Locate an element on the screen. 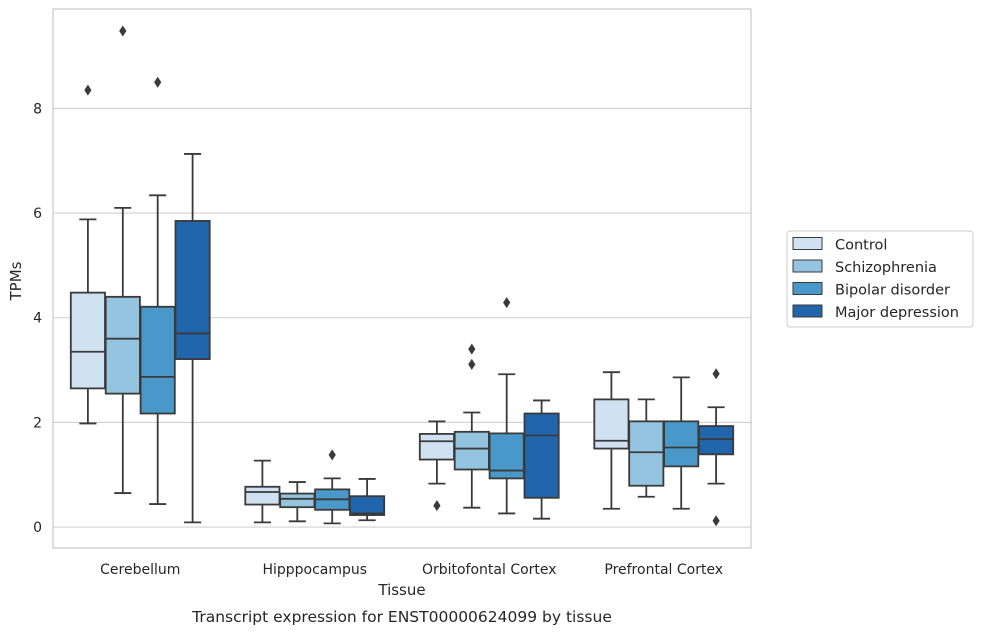  x-tick-label: Prefrontal Cortex is located at coordinates (663, 570).